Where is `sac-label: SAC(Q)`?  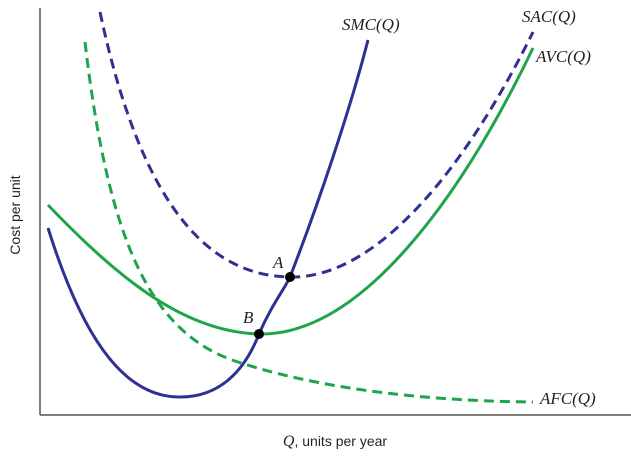 sac-label: SAC(Q) is located at coordinates (549, 16).